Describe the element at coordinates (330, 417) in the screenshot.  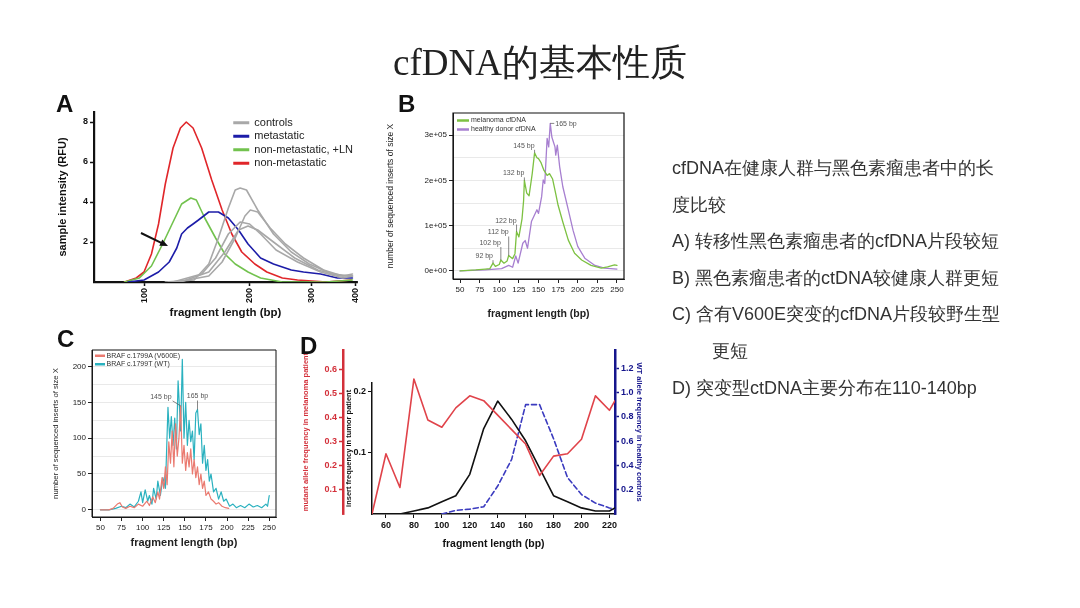
I see `y-tick-label: 0.4` at that location.